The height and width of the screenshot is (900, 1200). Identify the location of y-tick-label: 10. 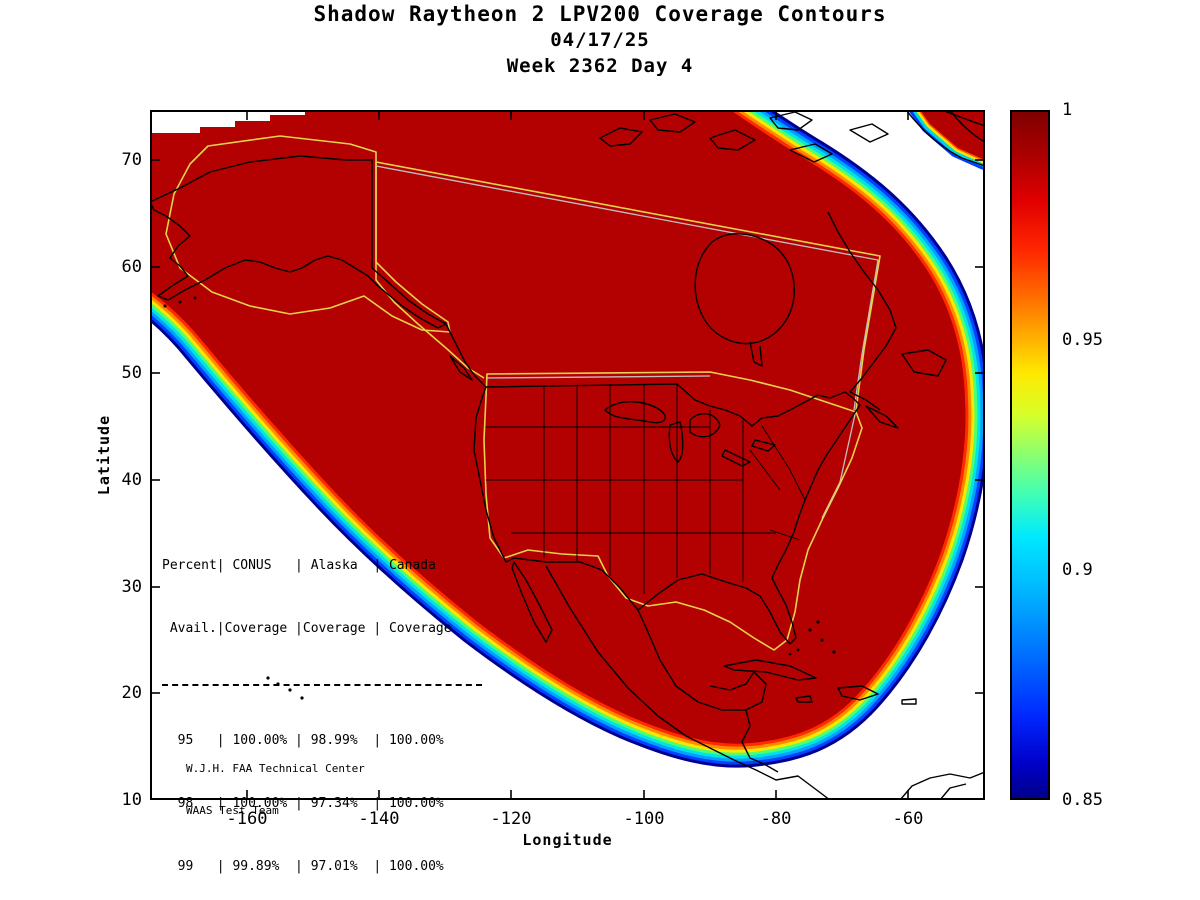
(131, 800).